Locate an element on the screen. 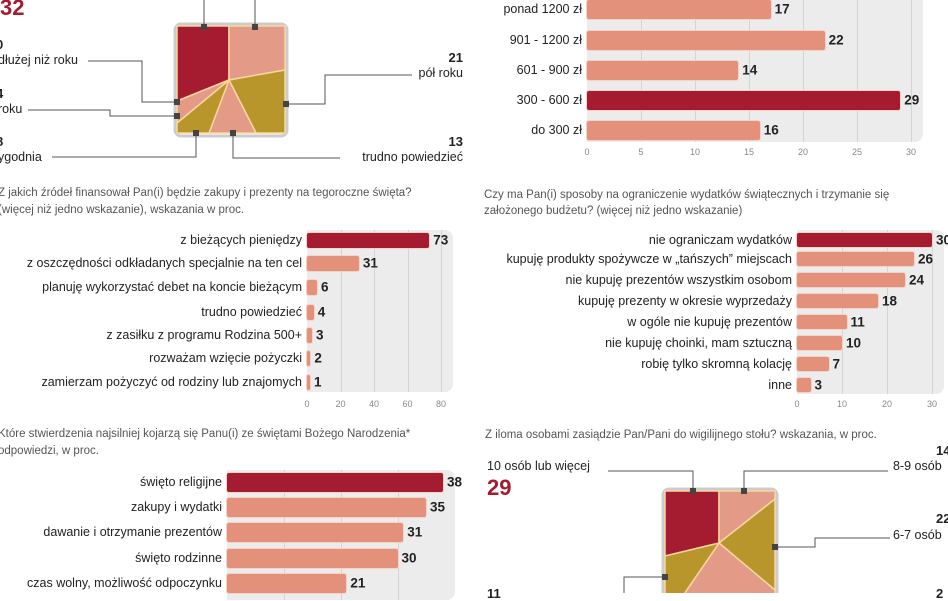  pie2-value: 11 is located at coordinates (494, 593).